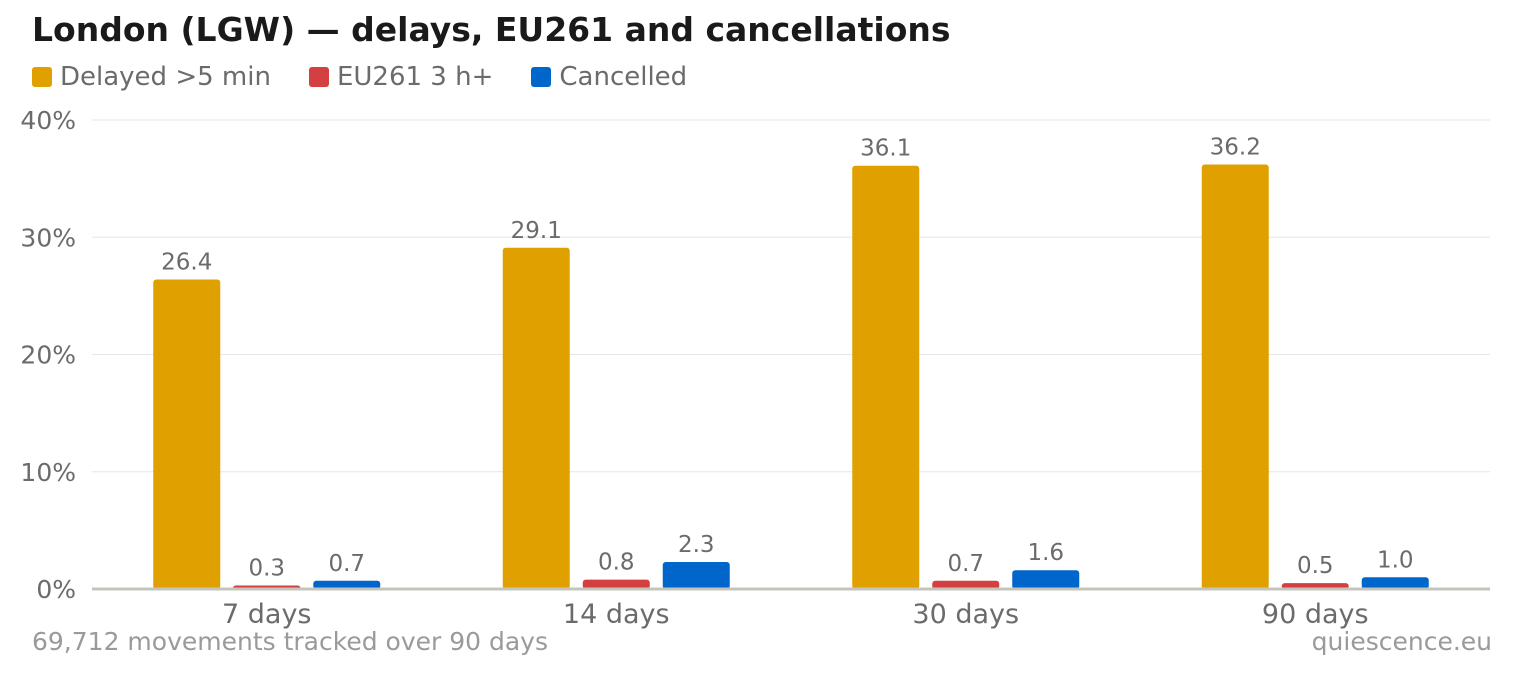 This screenshot has height=680, width=1520. What do you see at coordinates (186, 262) in the screenshot?
I see `data-label: 26.4` at bounding box center [186, 262].